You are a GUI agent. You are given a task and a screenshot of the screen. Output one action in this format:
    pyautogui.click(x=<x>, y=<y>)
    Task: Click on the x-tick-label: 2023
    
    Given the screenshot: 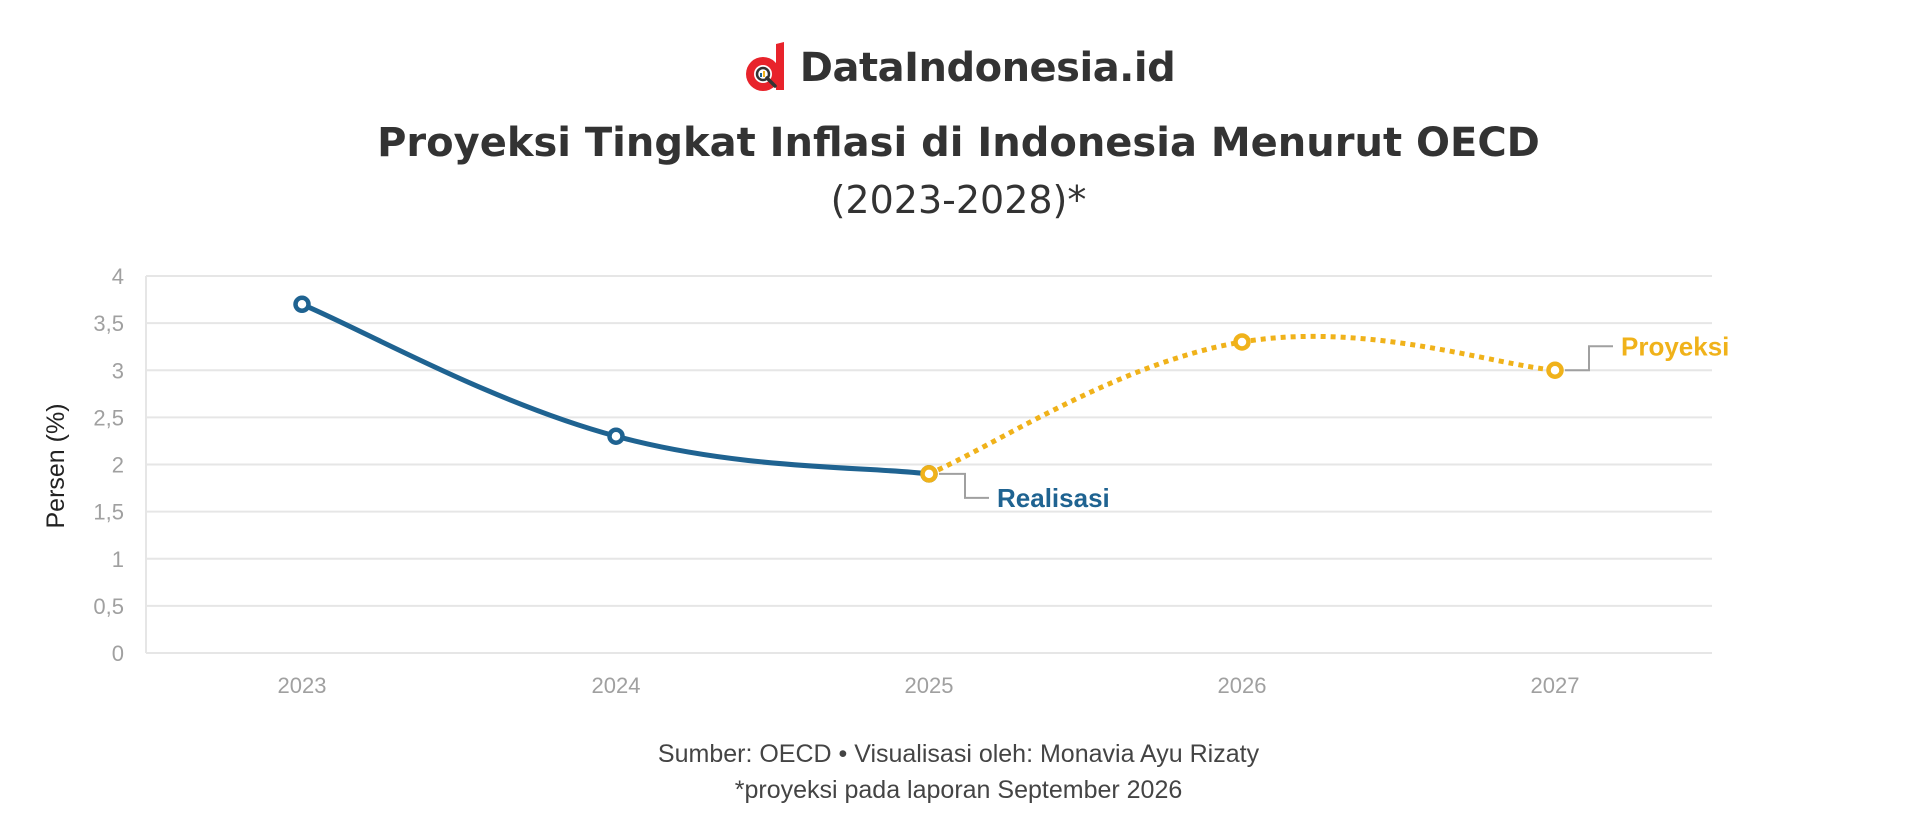 What is the action you would take?
    pyautogui.click(x=302, y=685)
    